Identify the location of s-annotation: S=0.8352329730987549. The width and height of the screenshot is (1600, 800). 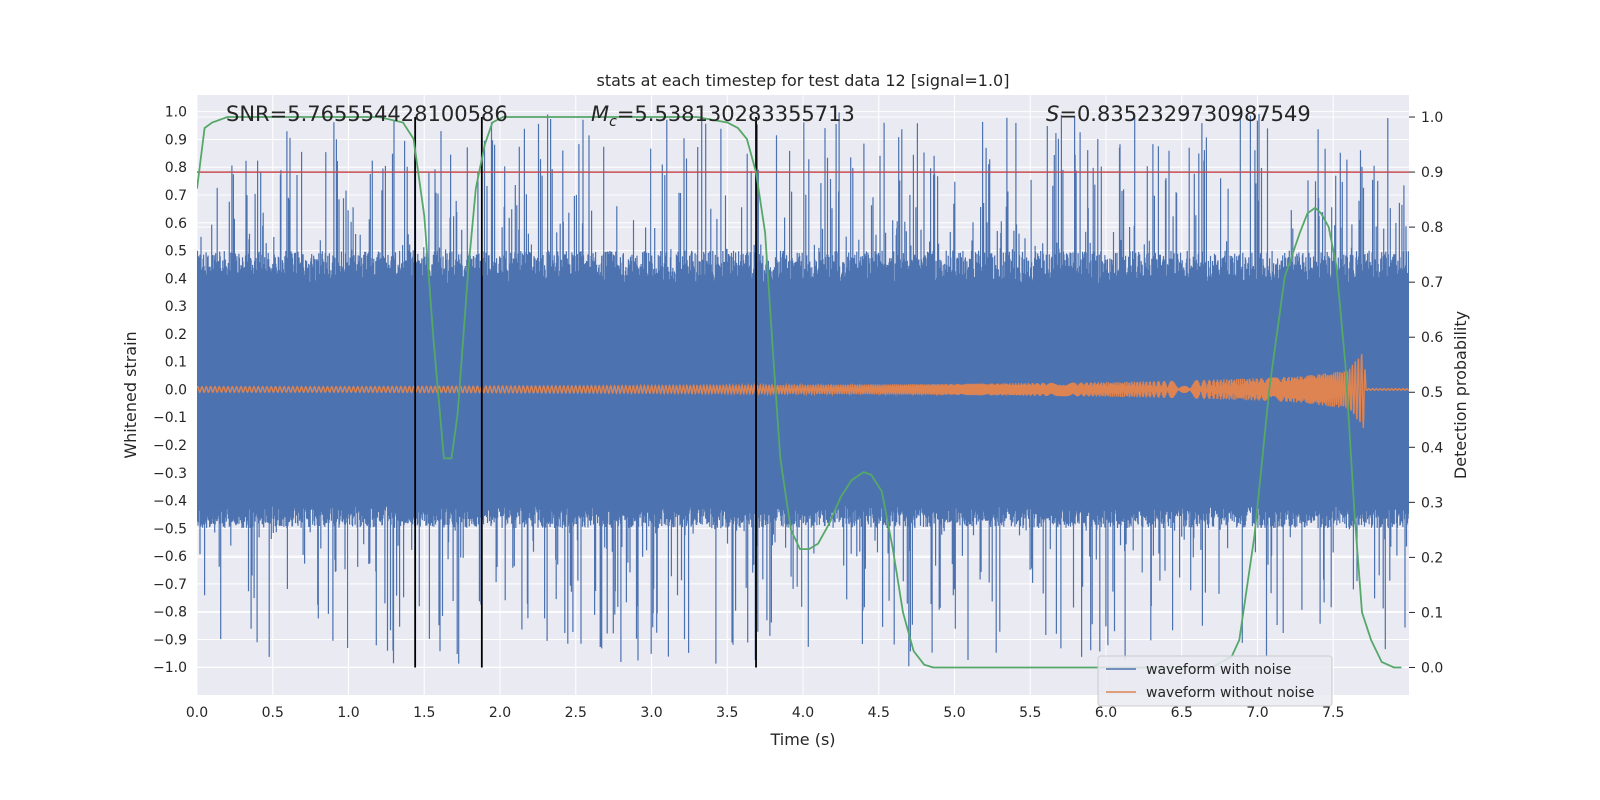
(1178, 114).